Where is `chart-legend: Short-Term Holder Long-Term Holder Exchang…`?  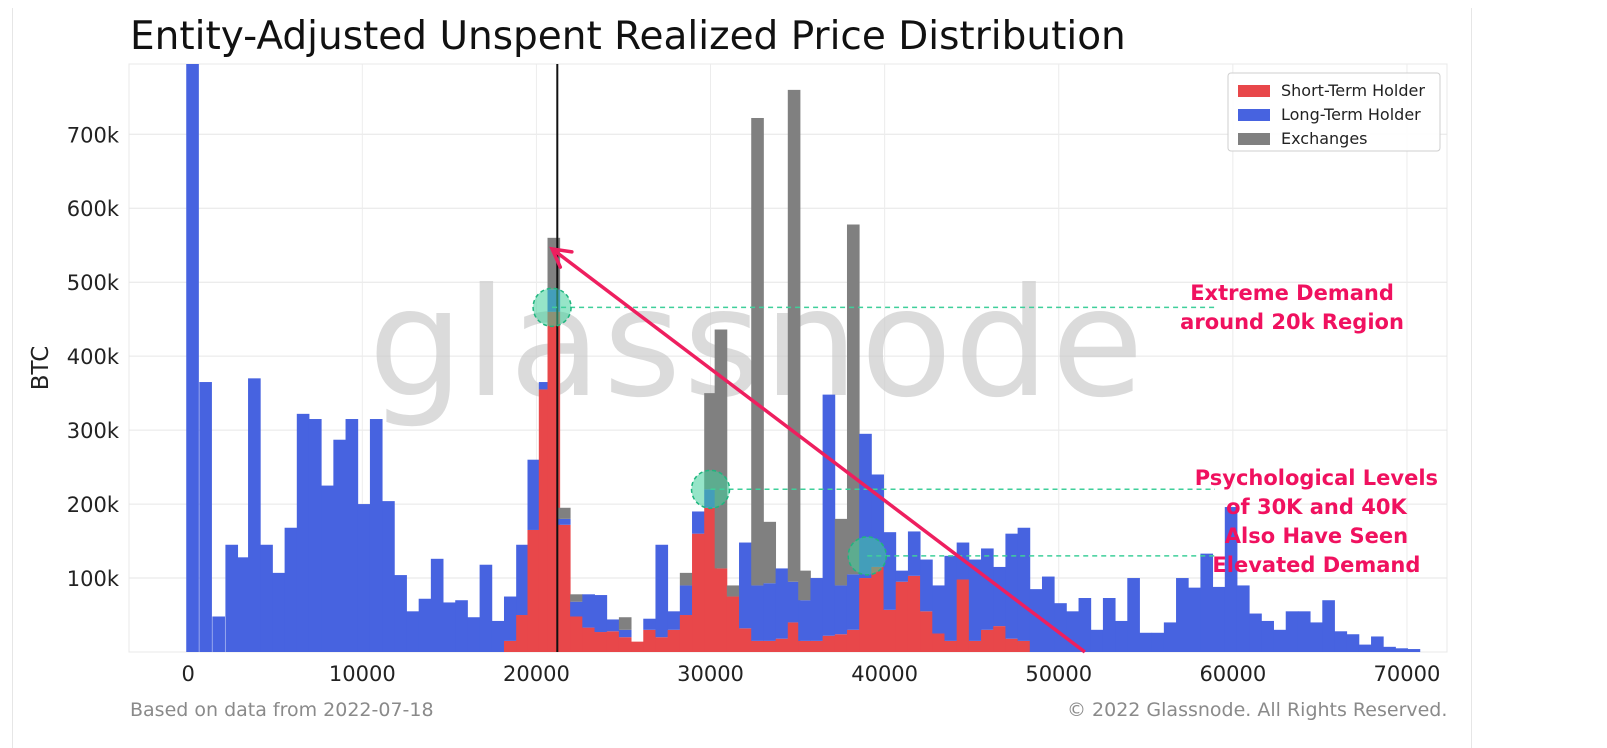 chart-legend: Short-Term Holder Long-Term Holder Exchang… is located at coordinates (1334, 112).